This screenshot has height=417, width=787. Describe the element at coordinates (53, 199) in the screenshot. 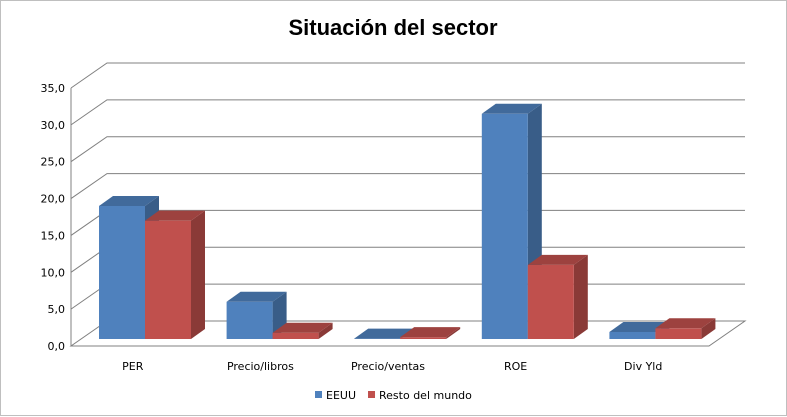

I see `y-tick-label: 20,0` at that location.